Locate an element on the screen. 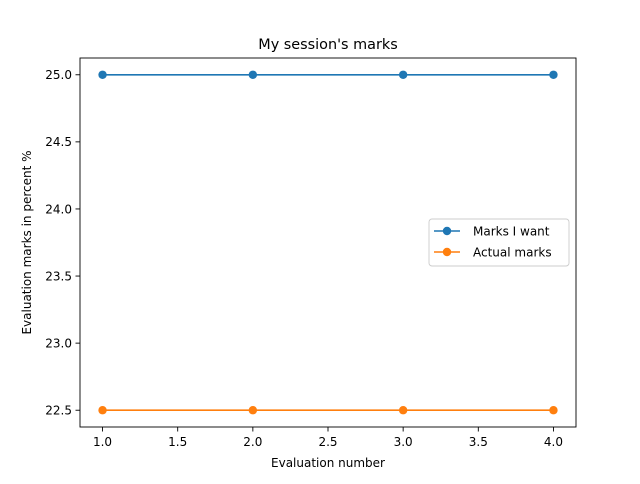  y-axis-label: Evaluation marks in percent % is located at coordinates (27, 242).